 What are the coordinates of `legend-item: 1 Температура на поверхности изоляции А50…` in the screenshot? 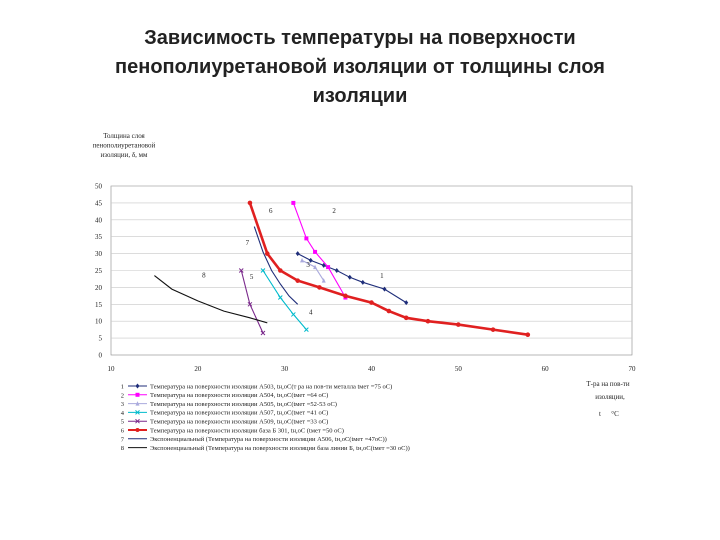 It's located at (257, 386).